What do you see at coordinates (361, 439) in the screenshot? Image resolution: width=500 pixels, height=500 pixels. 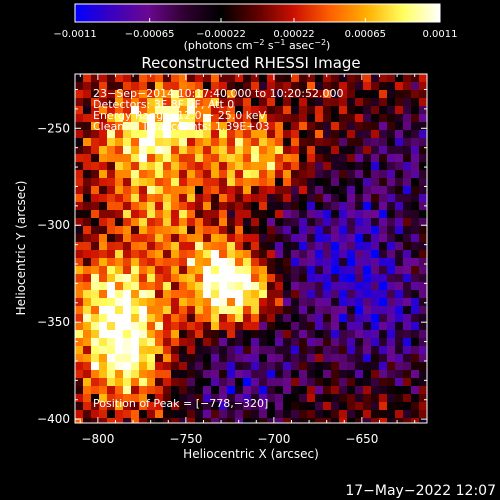 I see `x-tick-label: −650` at bounding box center [361, 439].